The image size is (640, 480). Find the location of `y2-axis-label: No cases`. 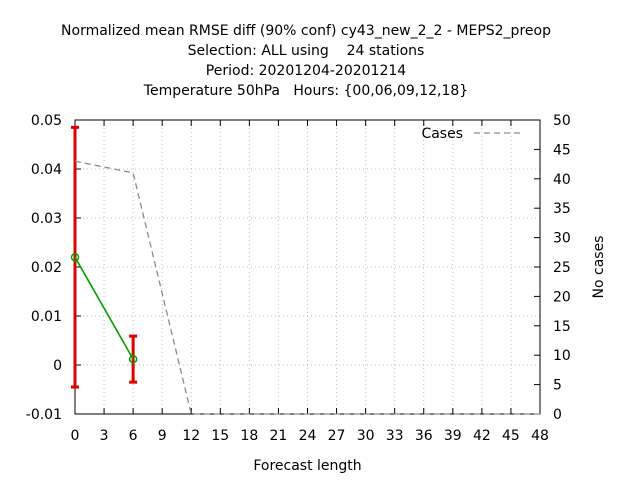

y2-axis-label: No cases is located at coordinates (599, 267).